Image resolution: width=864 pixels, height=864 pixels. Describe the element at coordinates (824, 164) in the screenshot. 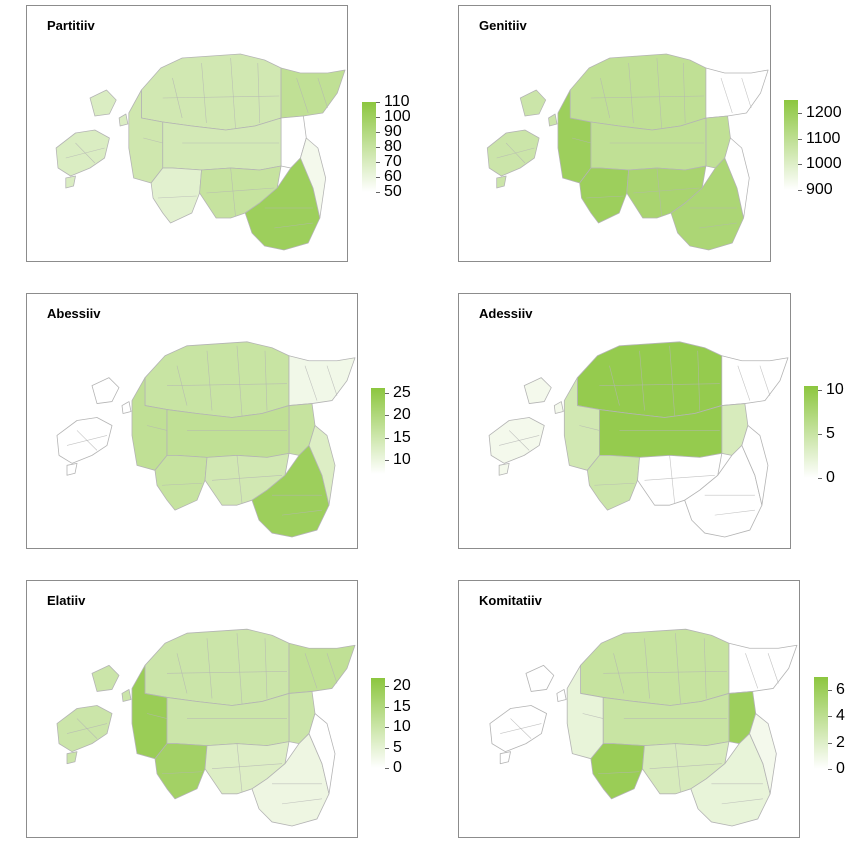

I see `legend-tick-label: 1000` at that location.